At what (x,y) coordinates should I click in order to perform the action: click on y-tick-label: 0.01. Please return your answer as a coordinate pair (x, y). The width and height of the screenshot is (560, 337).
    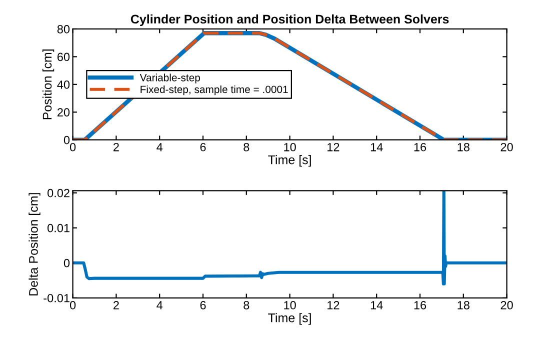
    Looking at the image, I should click on (59, 228).